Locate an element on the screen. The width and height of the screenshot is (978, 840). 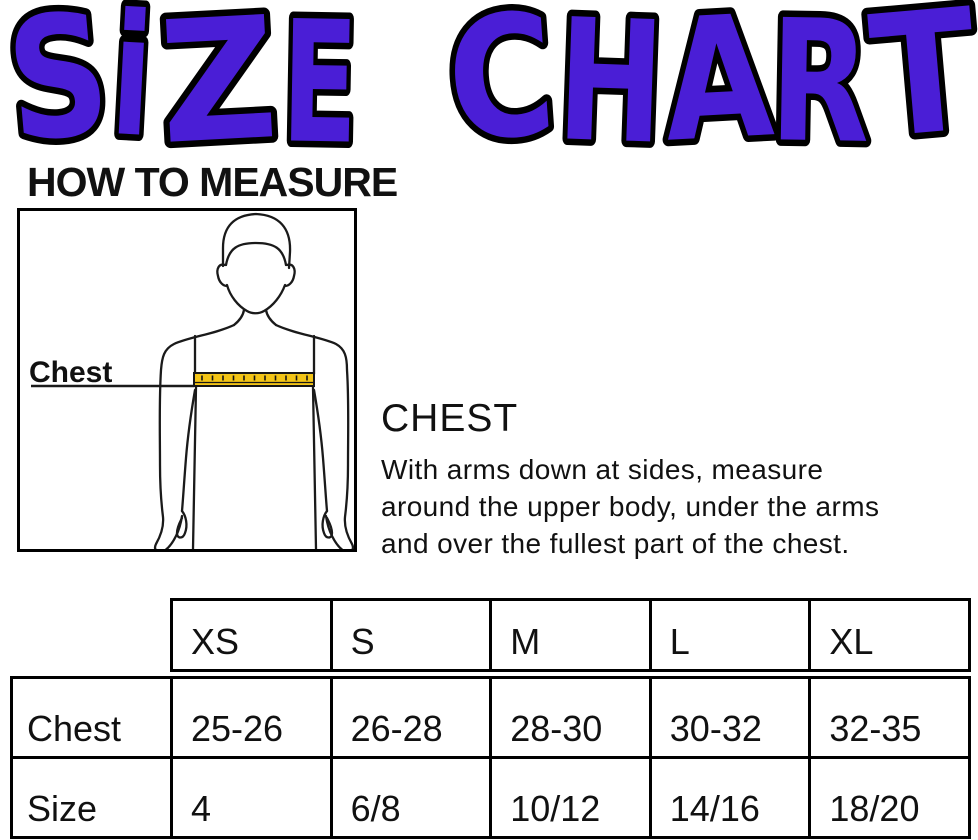
figure-right-ear-path is located at coordinates (289, 275).